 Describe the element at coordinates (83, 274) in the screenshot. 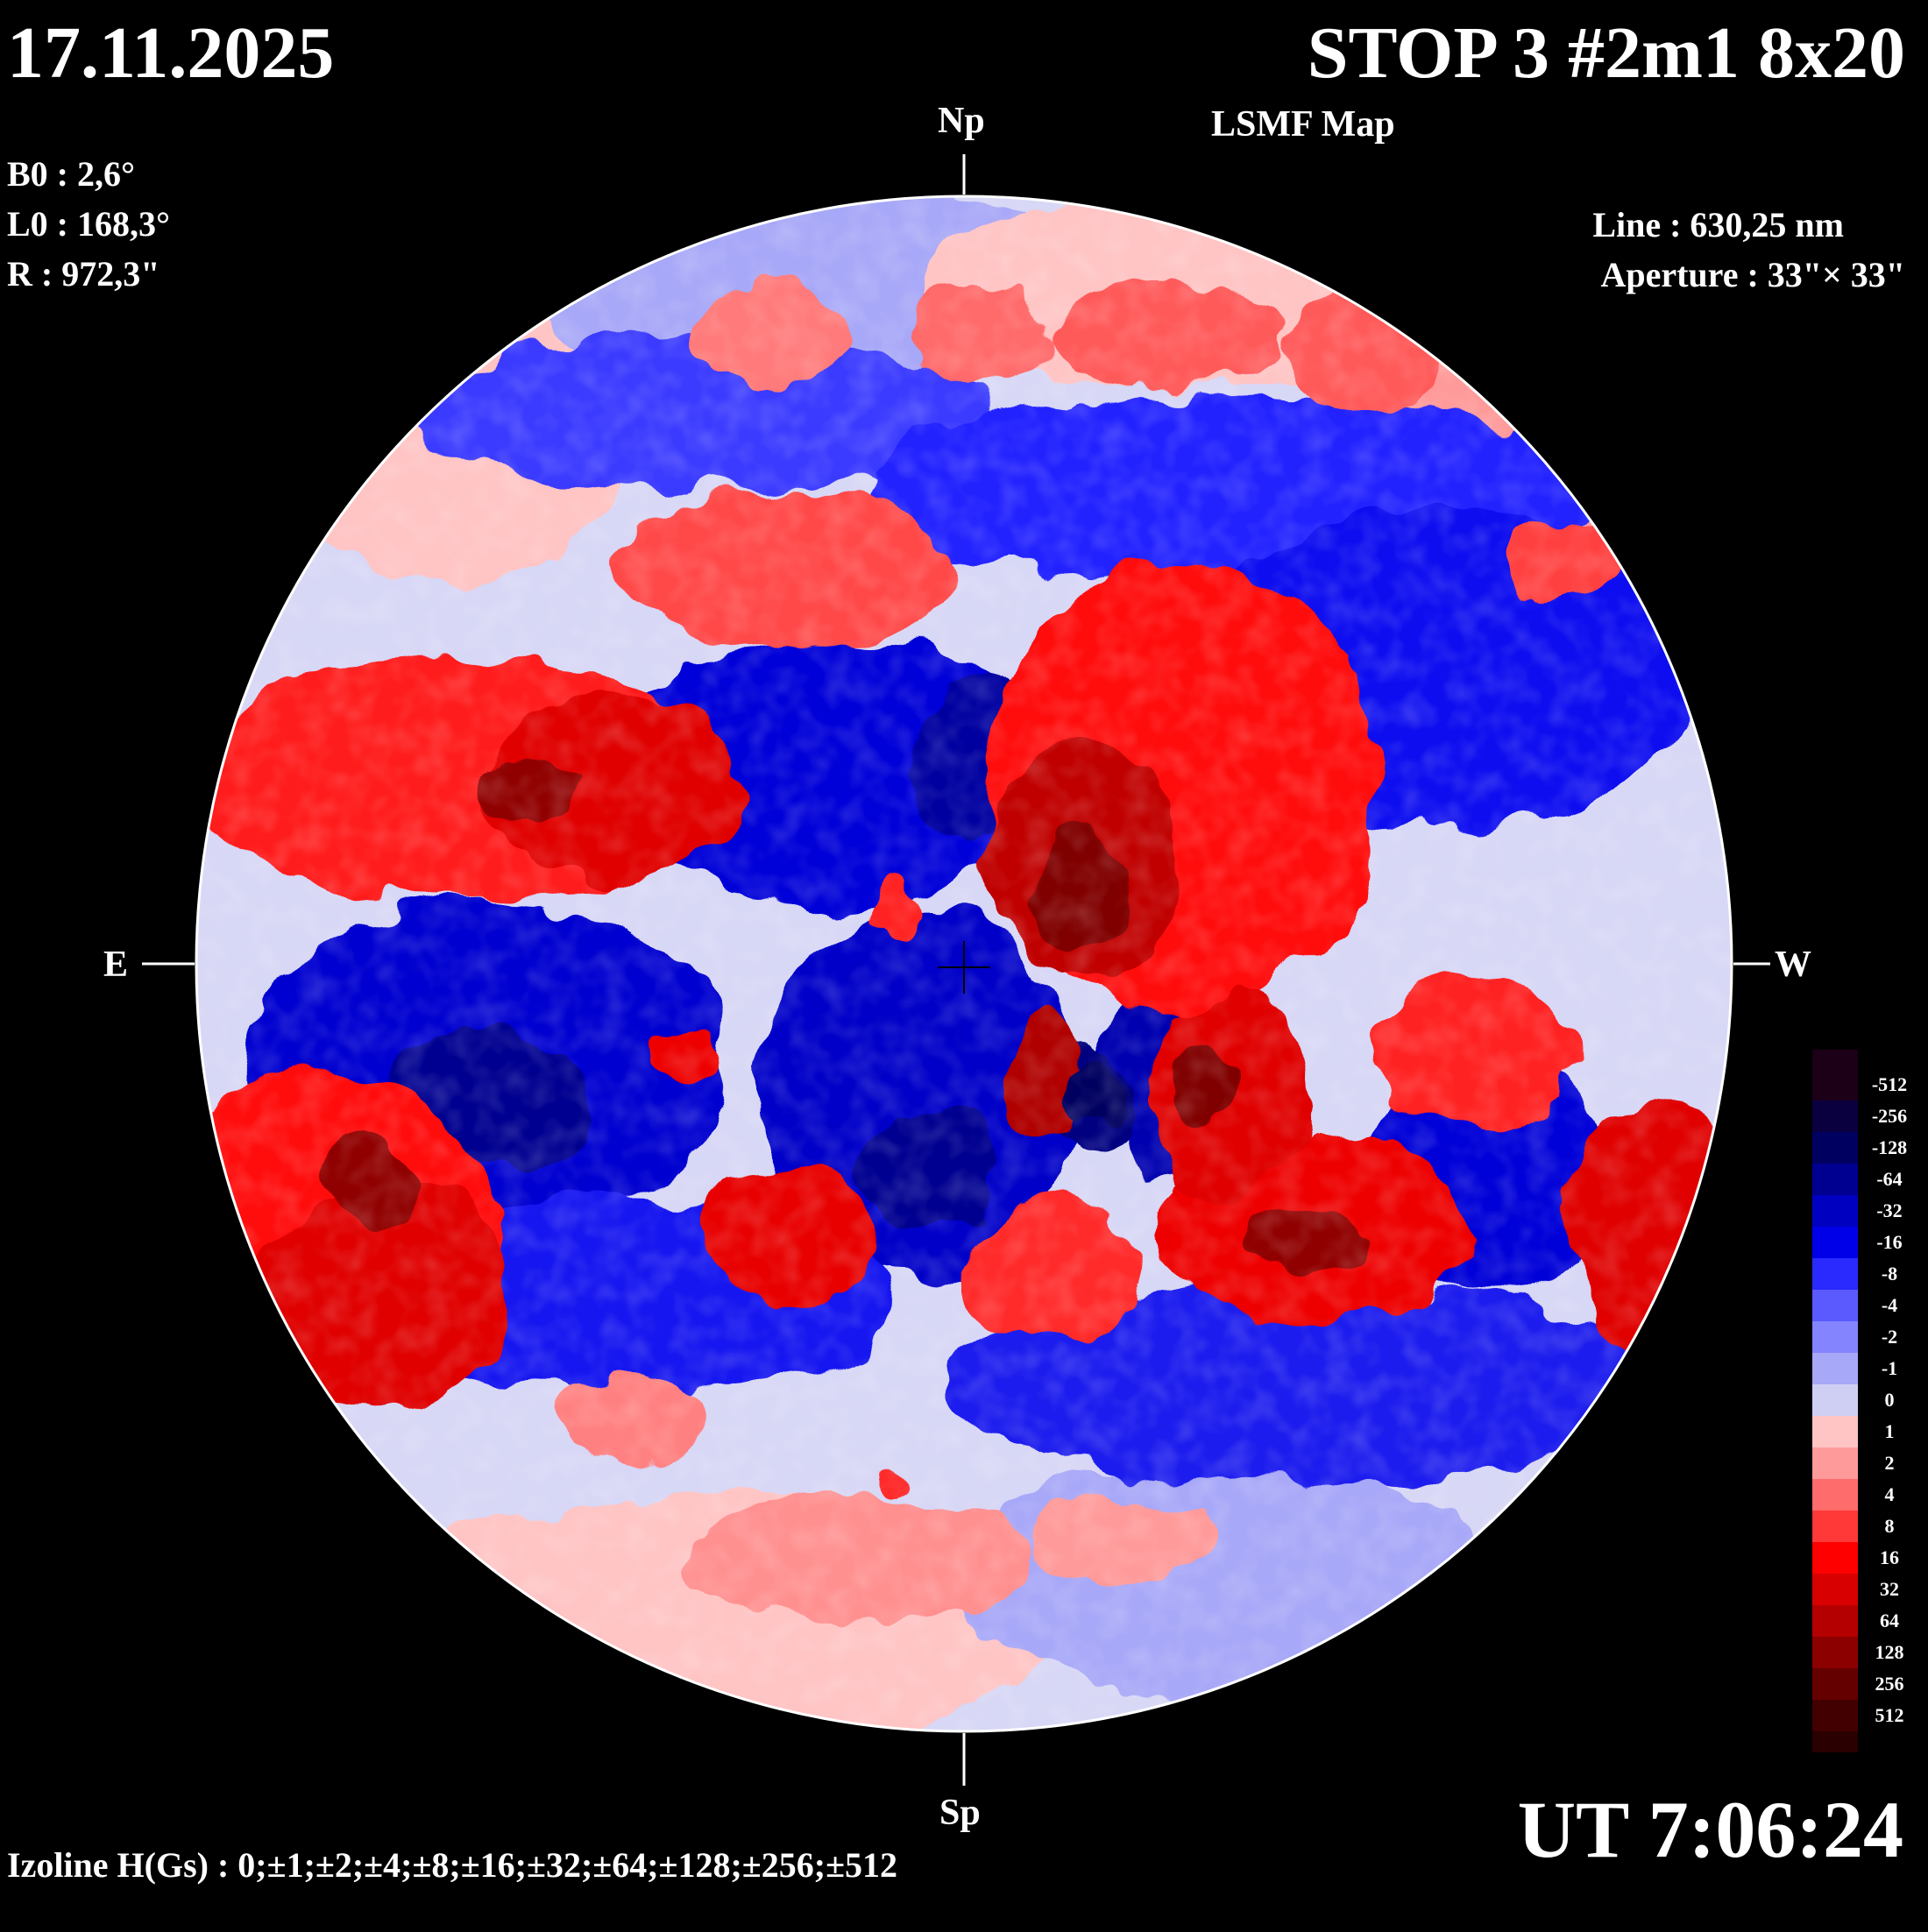

I see `param-radius: R : 972,3"` at that location.